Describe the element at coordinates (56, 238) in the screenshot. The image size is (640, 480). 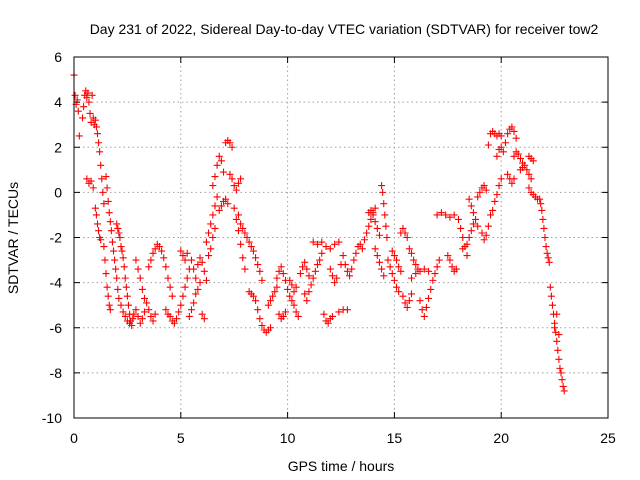
I see `y-tick-label: -2` at that location.